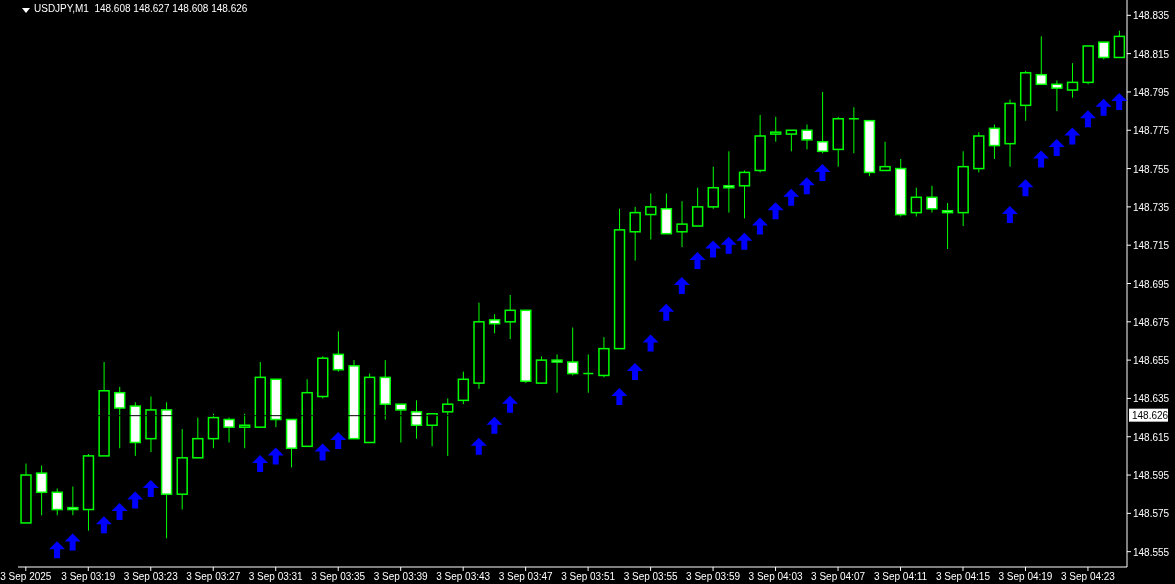 The width and height of the screenshot is (1175, 584). What do you see at coordinates (1151, 169) in the screenshot?
I see `y-tick-label: 148.755` at bounding box center [1151, 169].